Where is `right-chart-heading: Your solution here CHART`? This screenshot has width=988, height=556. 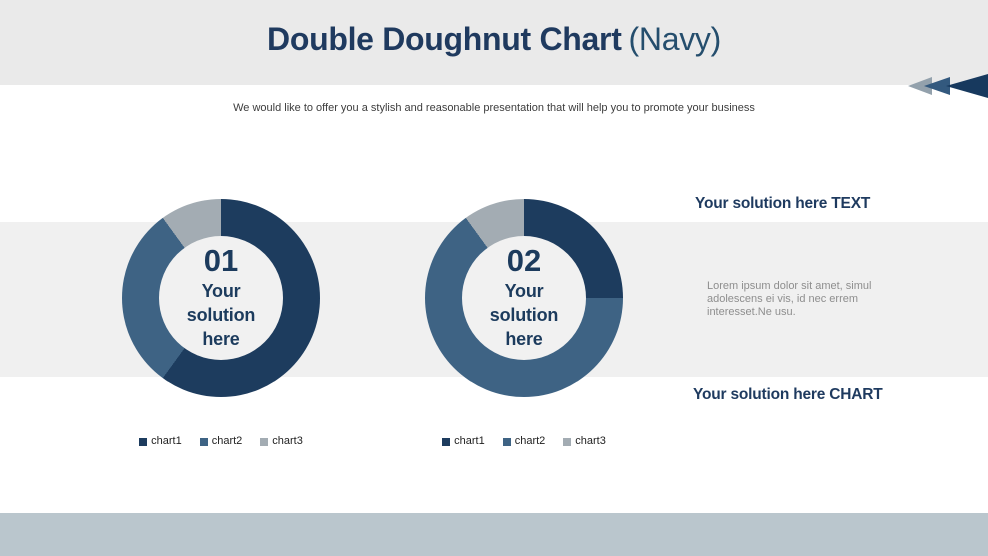 right-chart-heading: Your solution here CHART is located at coordinates (788, 394).